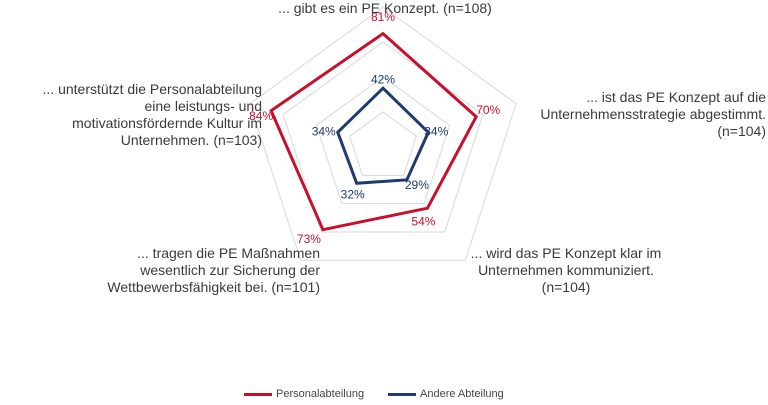 The image size is (768, 405). I want to click on data-label: 70%, so click(488, 110).